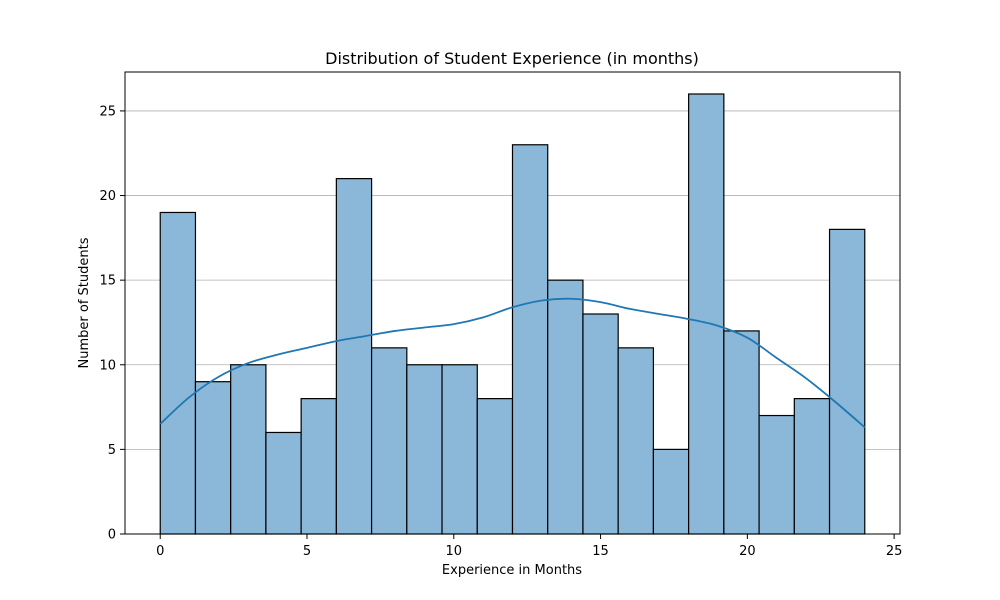 The height and width of the screenshot is (600, 1000). Describe the element at coordinates (454, 551) in the screenshot. I see `x-tick-label-10: 10` at that location.